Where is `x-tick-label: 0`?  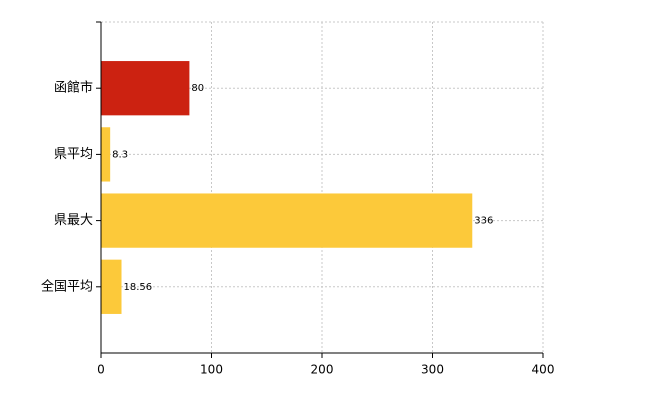 x-tick-label: 0 is located at coordinates (101, 370).